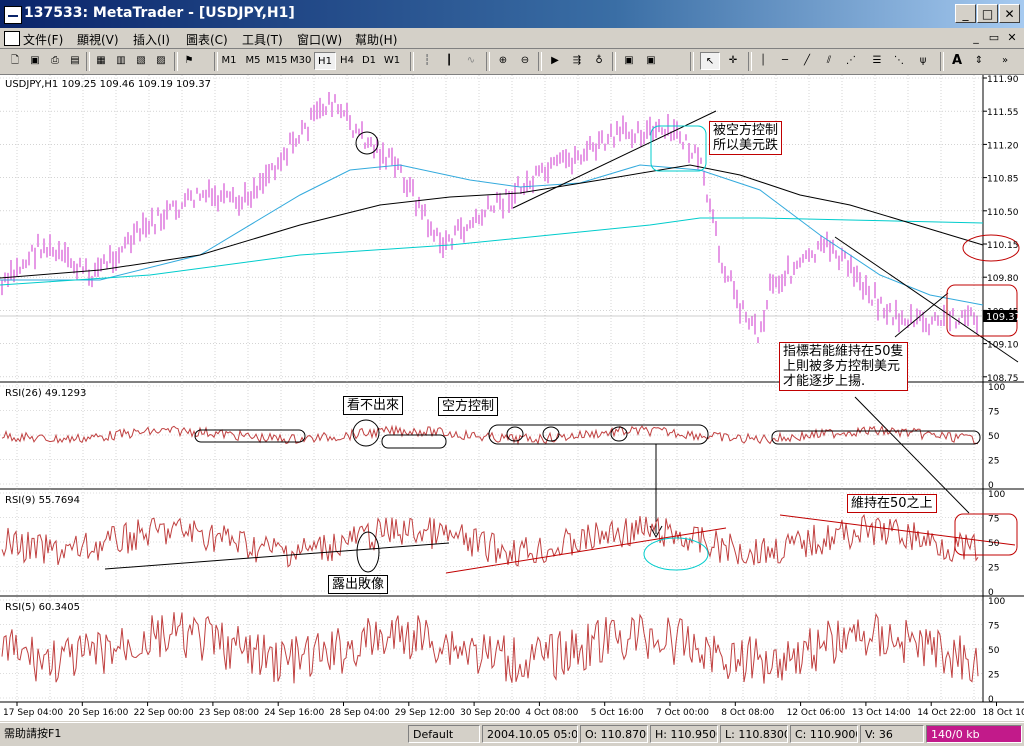 Image resolution: width=1024 pixels, height=746 pixels. I want to click on crosshair-icon: ✛, so click(733, 61).